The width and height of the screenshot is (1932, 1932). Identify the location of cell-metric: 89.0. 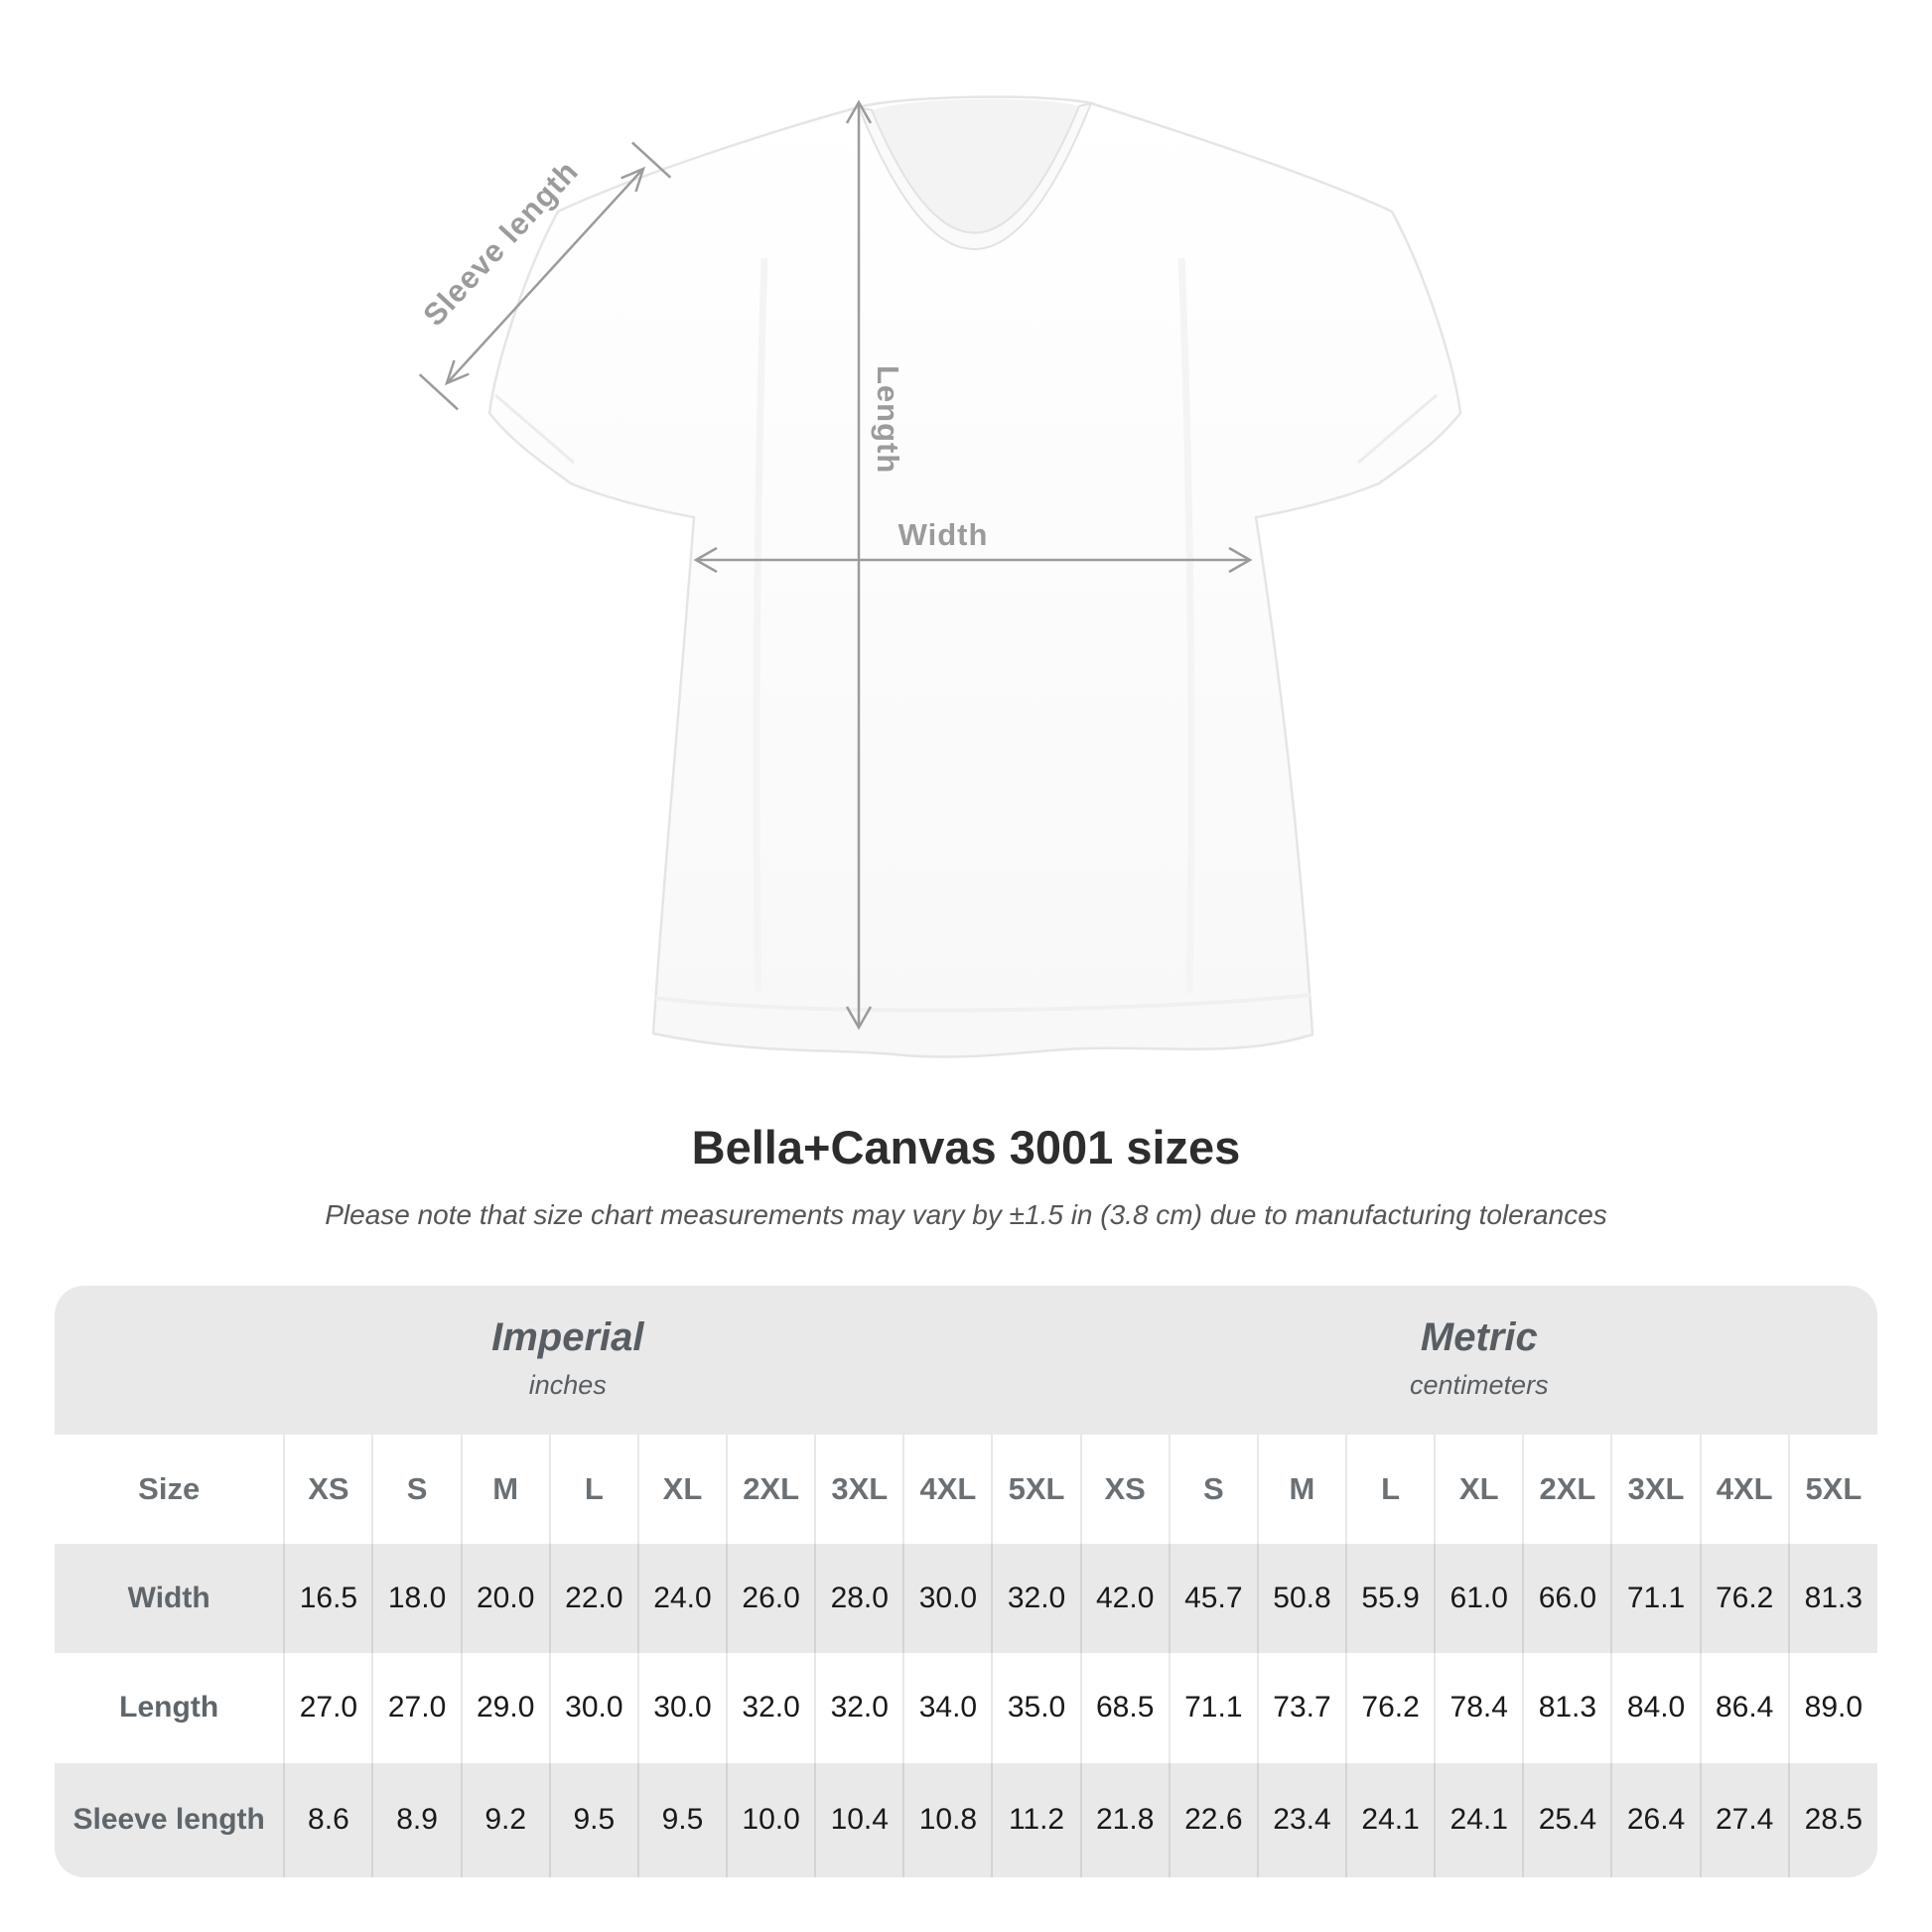
(1832, 1708).